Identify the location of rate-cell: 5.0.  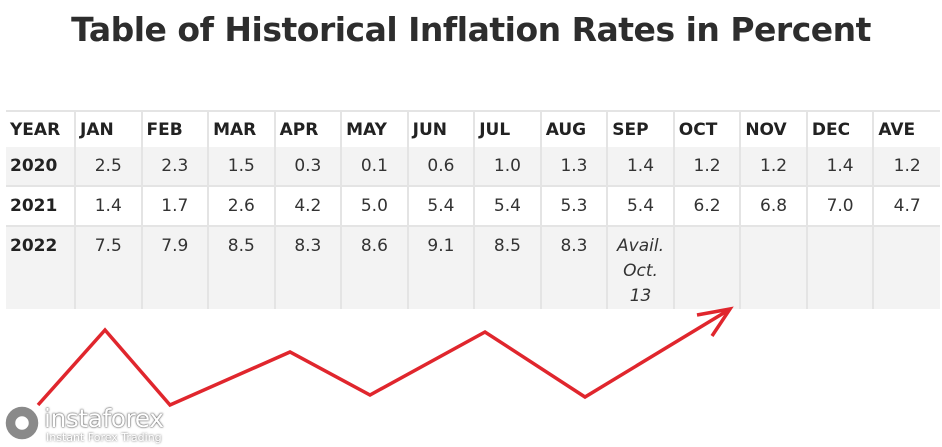
(374, 205).